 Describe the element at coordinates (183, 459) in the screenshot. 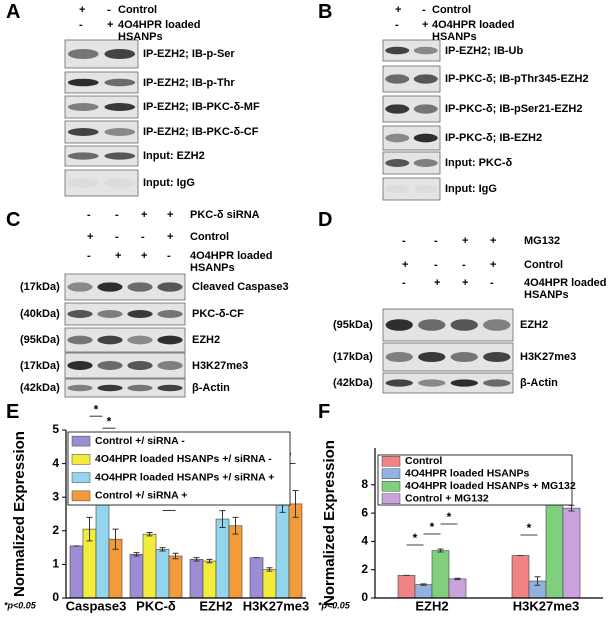

I see `legend-label: 4O4HPR loaded HSANPs +/ siRNA -` at that location.